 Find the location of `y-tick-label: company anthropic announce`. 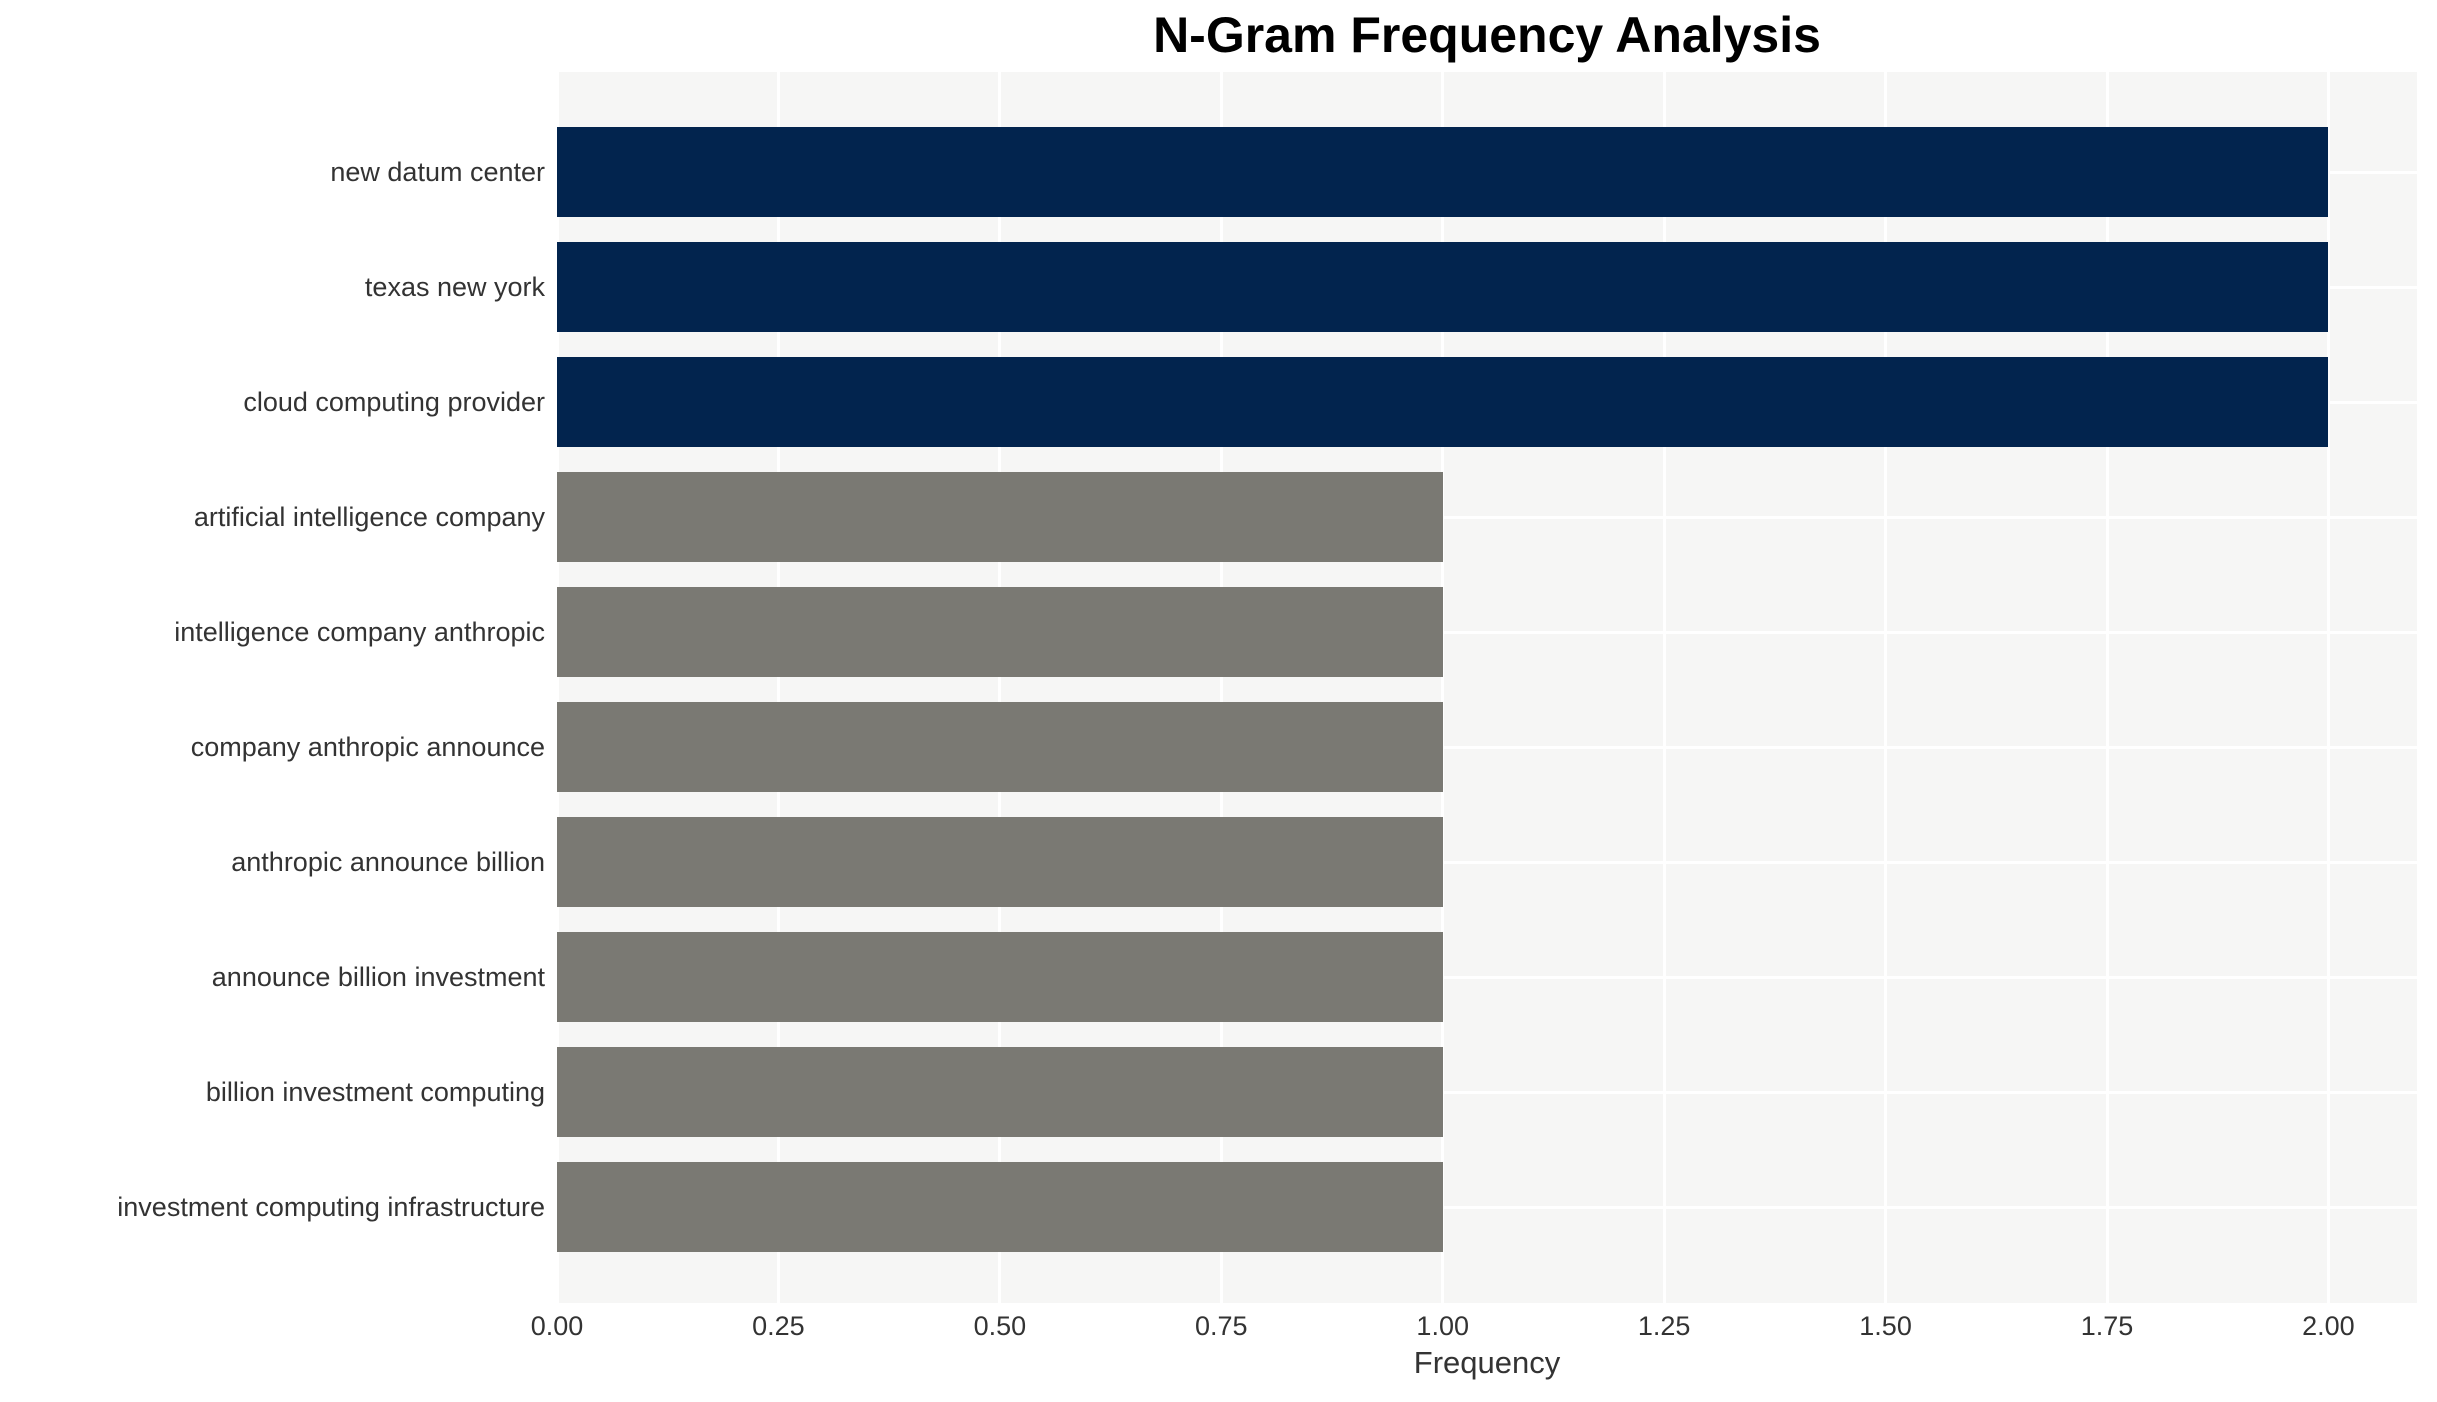

y-tick-label: company anthropic announce is located at coordinates (367, 747).